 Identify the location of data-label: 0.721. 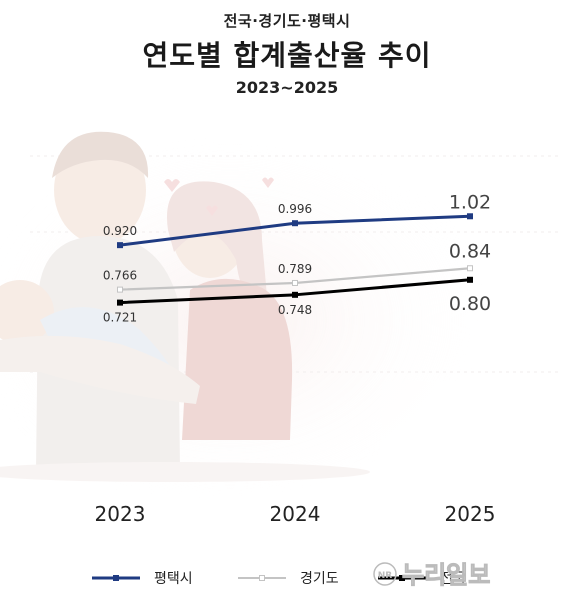
(120, 318).